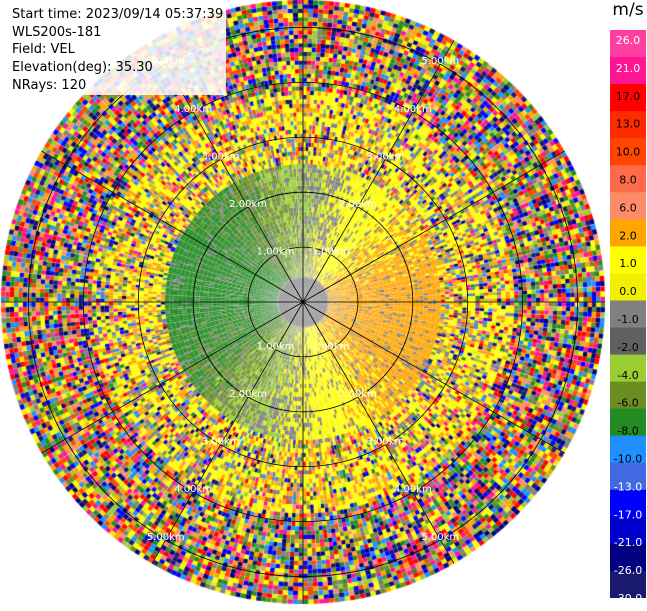  What do you see at coordinates (628, 235) in the screenshot?
I see `colorbar-tick-label: 2.0` at bounding box center [628, 235].